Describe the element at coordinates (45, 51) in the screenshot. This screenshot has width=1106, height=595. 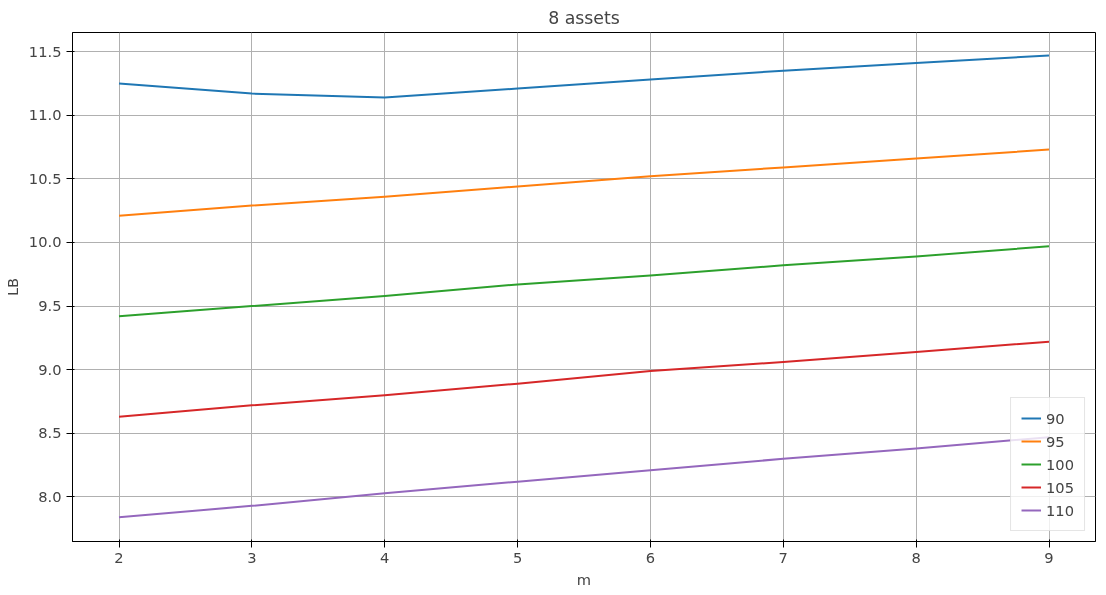
I see `y-tick-label: 11.5` at that location.